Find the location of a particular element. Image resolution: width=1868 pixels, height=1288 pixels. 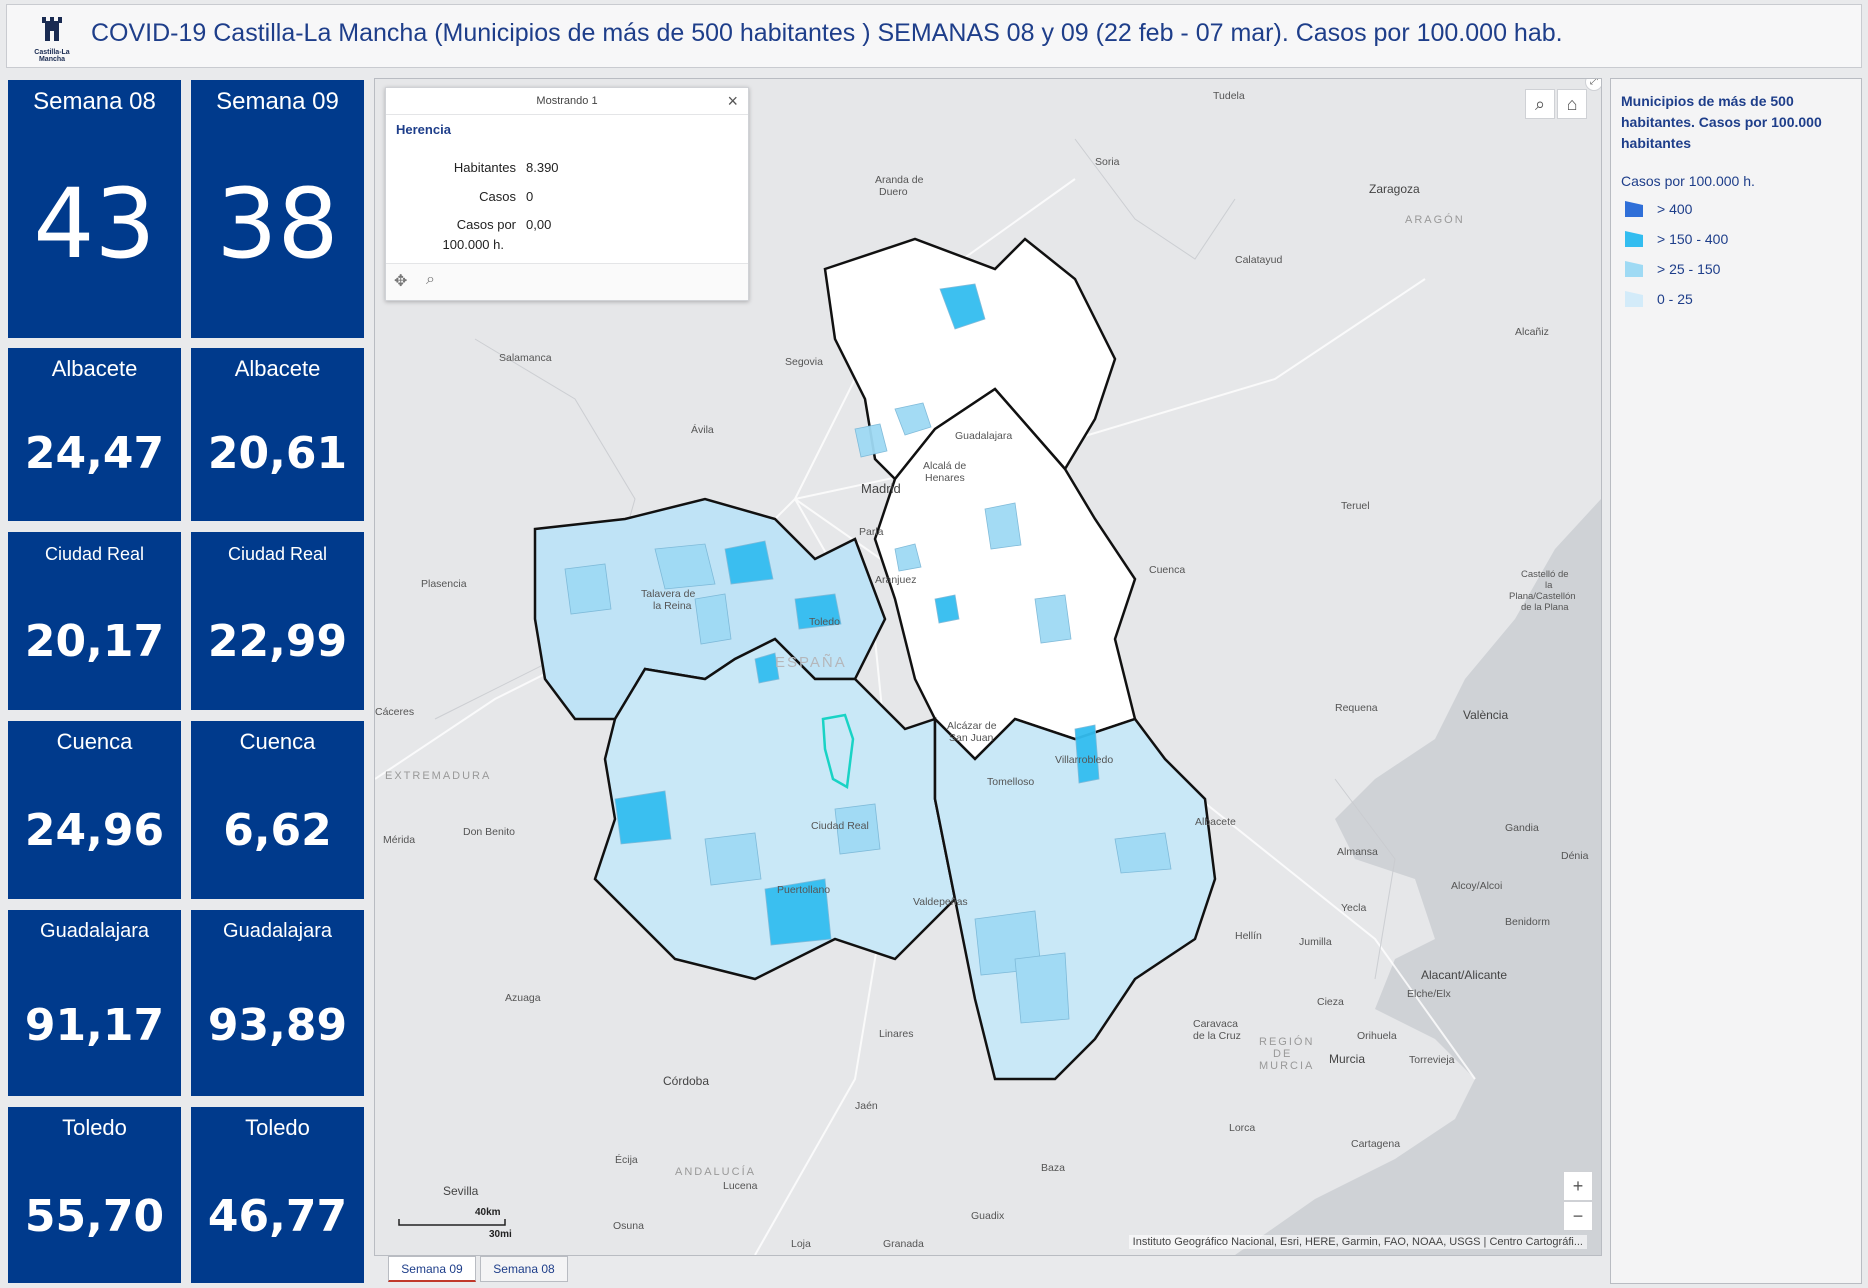

map-label: Yecla is located at coordinates (1353, 908).